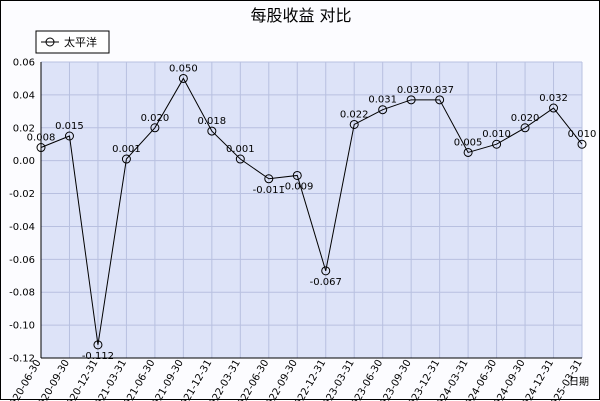  I want to click on y-tick-label: -0.08, so click(22, 293).